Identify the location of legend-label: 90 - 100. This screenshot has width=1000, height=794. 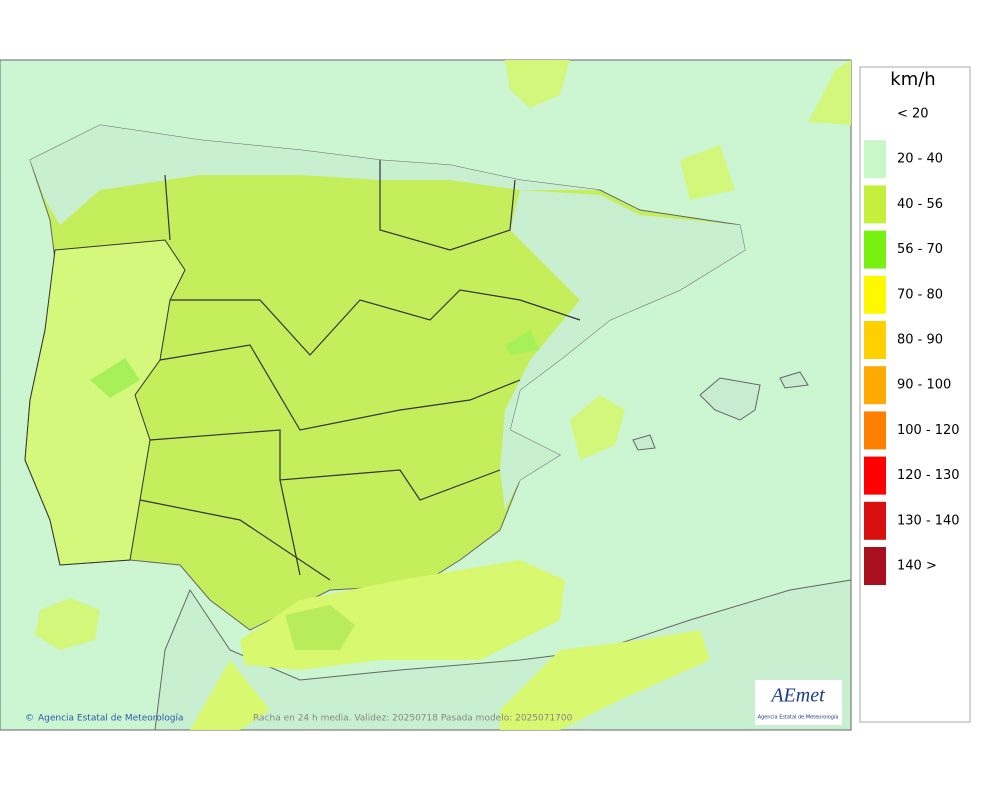
(924, 385).